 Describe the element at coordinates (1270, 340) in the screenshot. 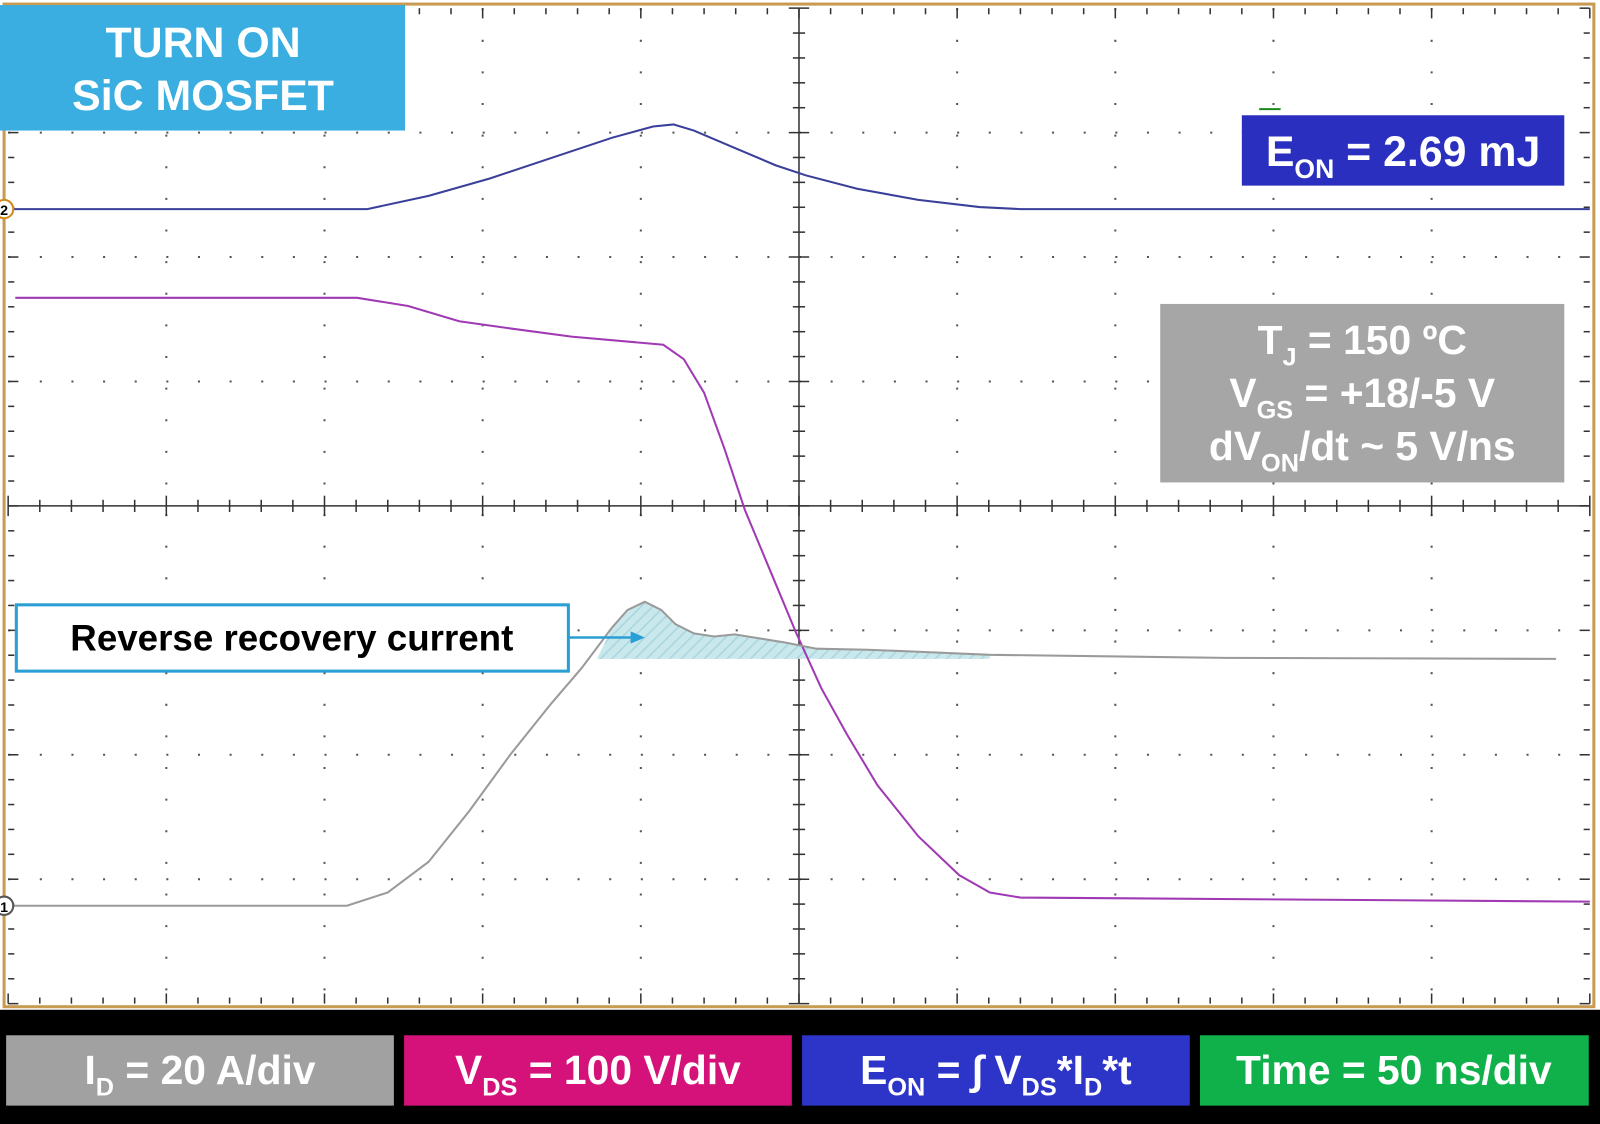

I see `text-segment: T` at that location.